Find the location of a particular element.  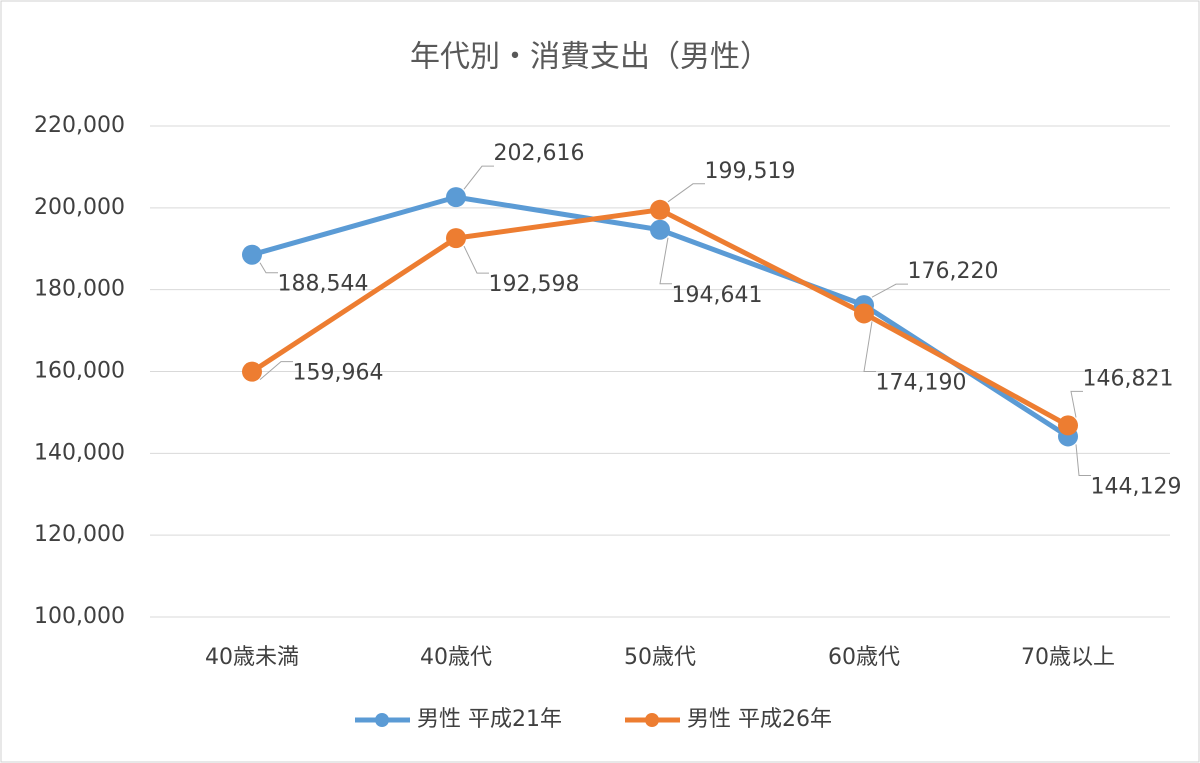

x-tick-label: 60歳代 is located at coordinates (864, 657).